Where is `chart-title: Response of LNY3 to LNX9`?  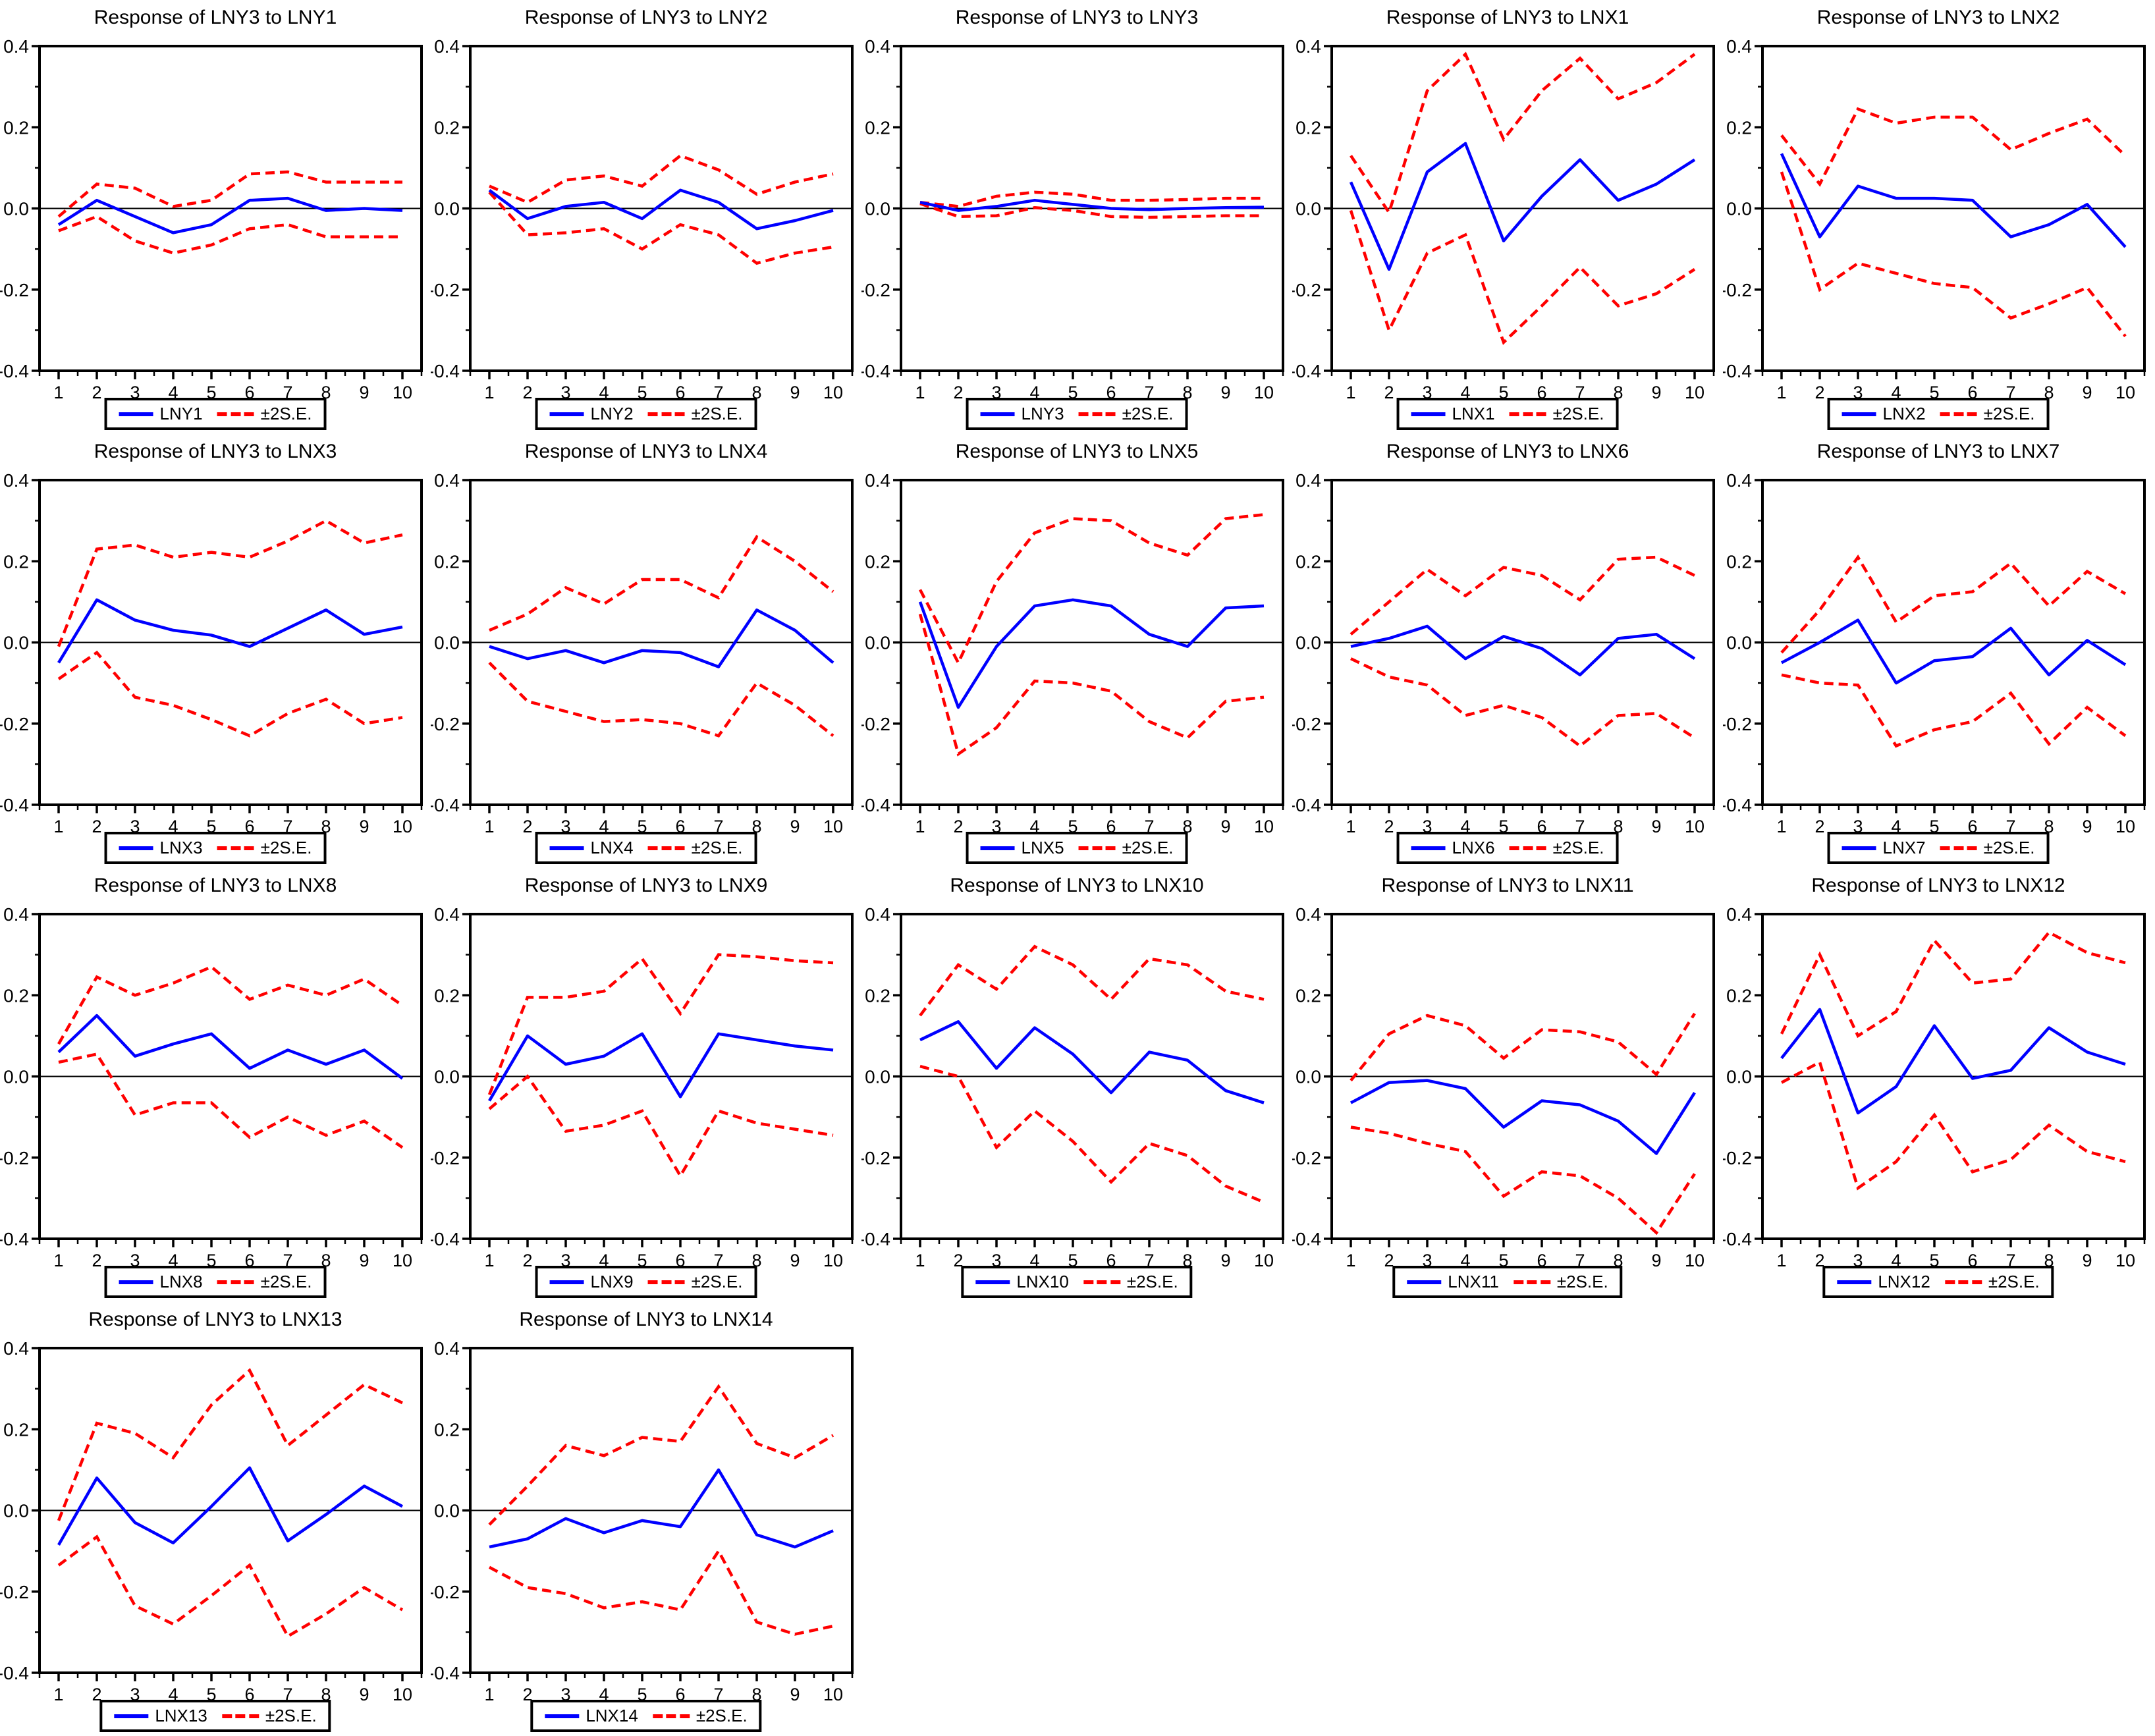
chart-title: Response of LNY3 to LNX9 is located at coordinates (646, 885).